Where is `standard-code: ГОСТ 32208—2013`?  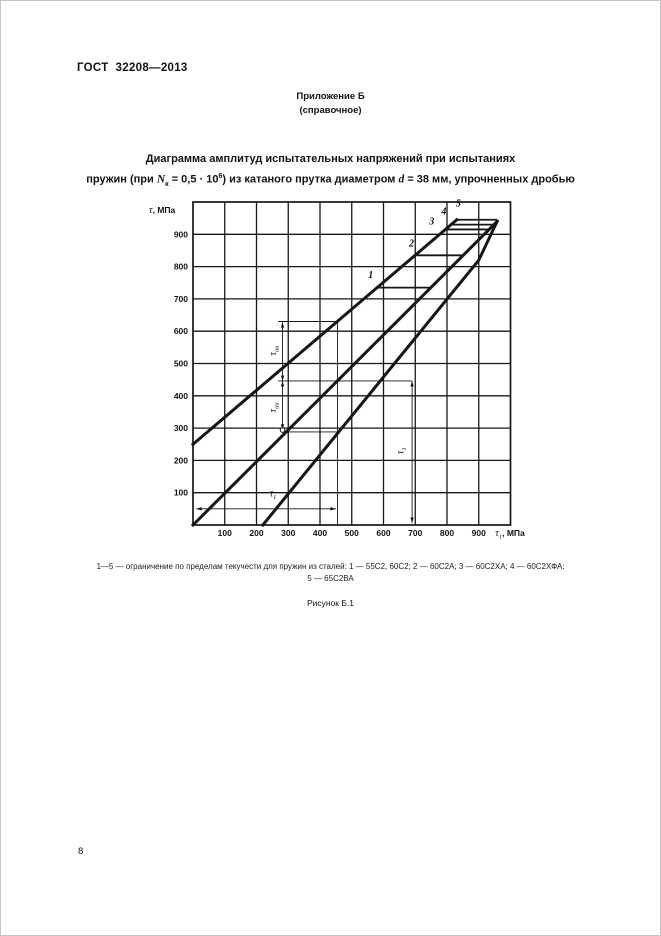 standard-code: ГОСТ 32208—2013 is located at coordinates (132, 68).